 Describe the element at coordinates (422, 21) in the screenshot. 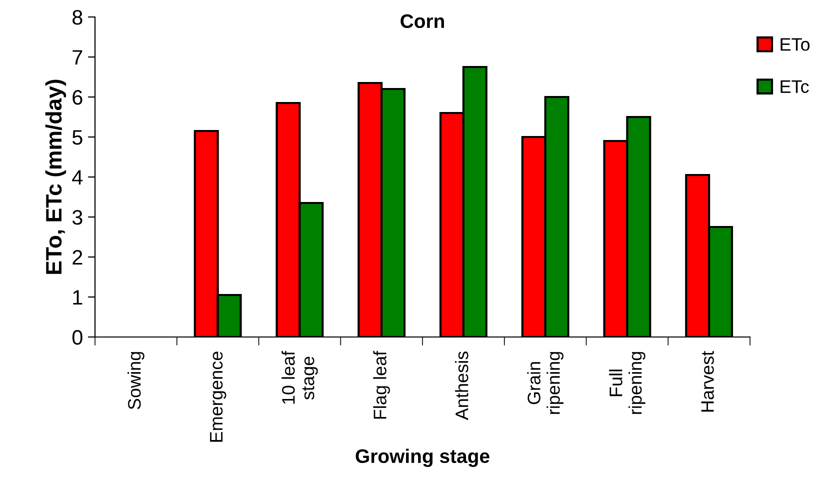

I see `chart-title: Corn` at that location.